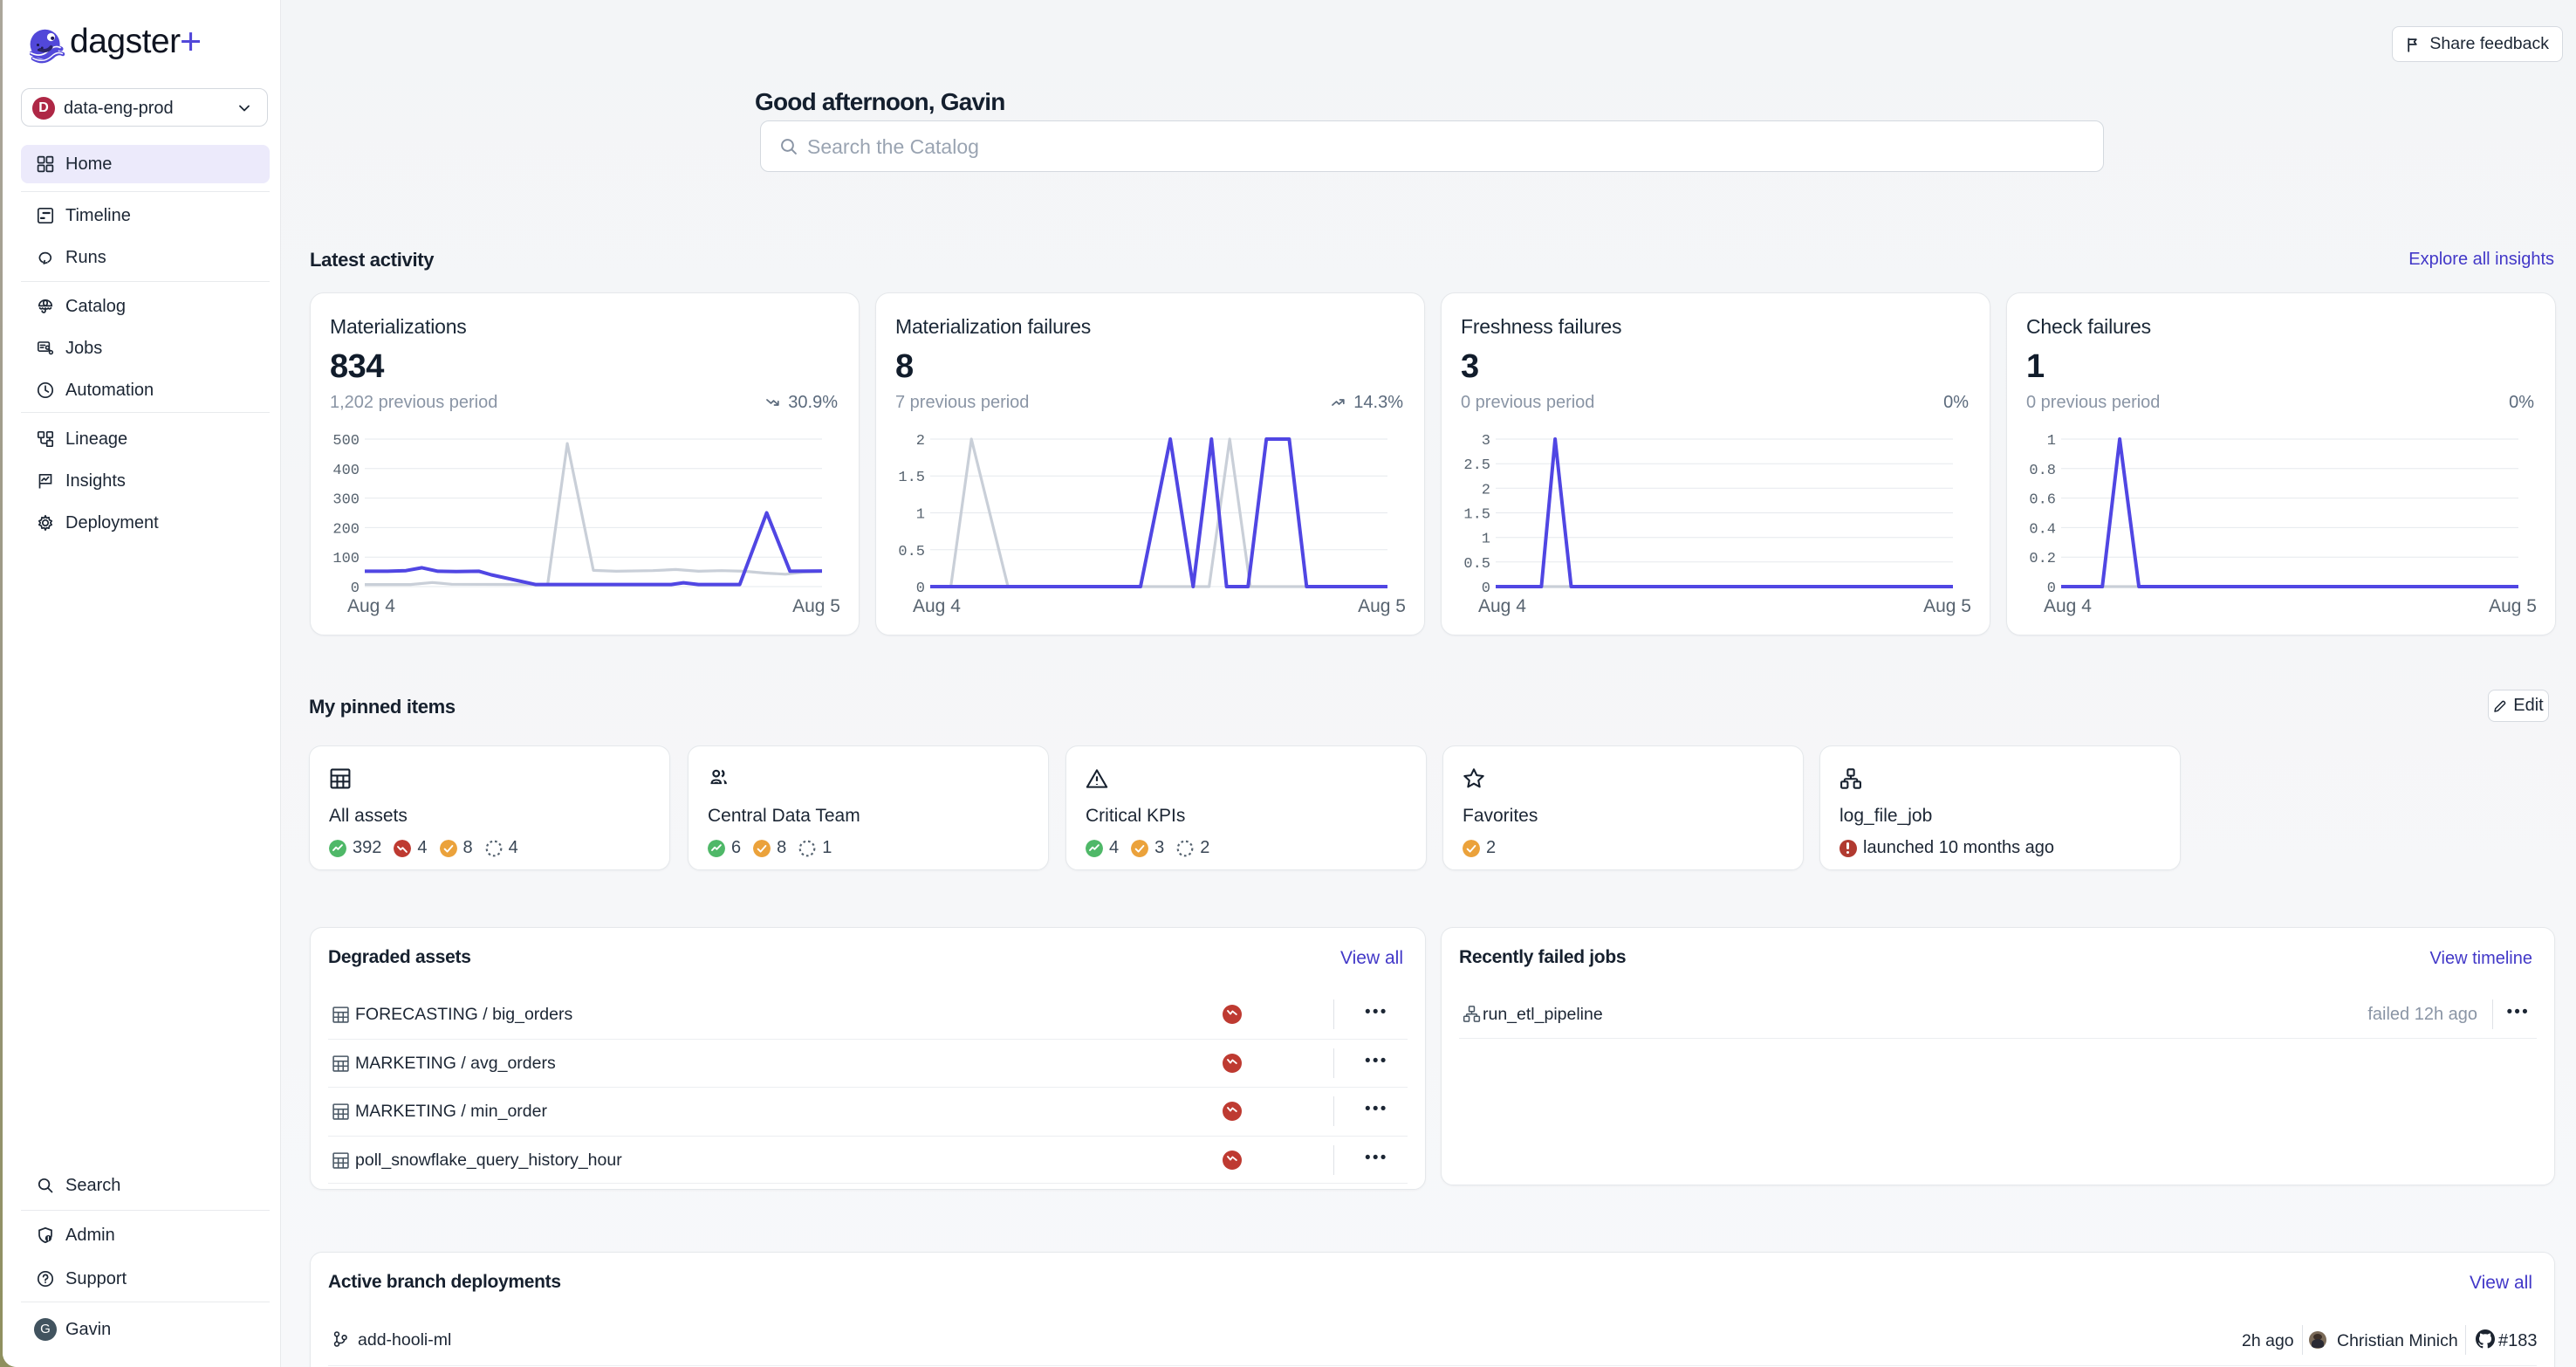  Describe the element at coordinates (1477, 465) in the screenshot. I see `svg-text: 2.5` at that location.